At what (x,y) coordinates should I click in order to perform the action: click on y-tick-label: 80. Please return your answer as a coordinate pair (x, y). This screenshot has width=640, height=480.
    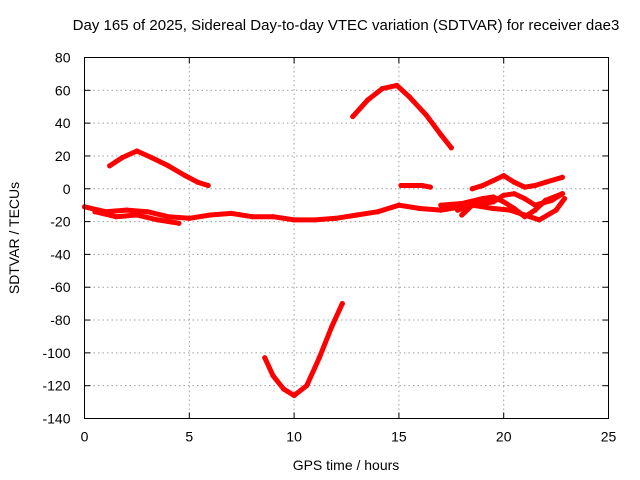
    Looking at the image, I should click on (63, 58).